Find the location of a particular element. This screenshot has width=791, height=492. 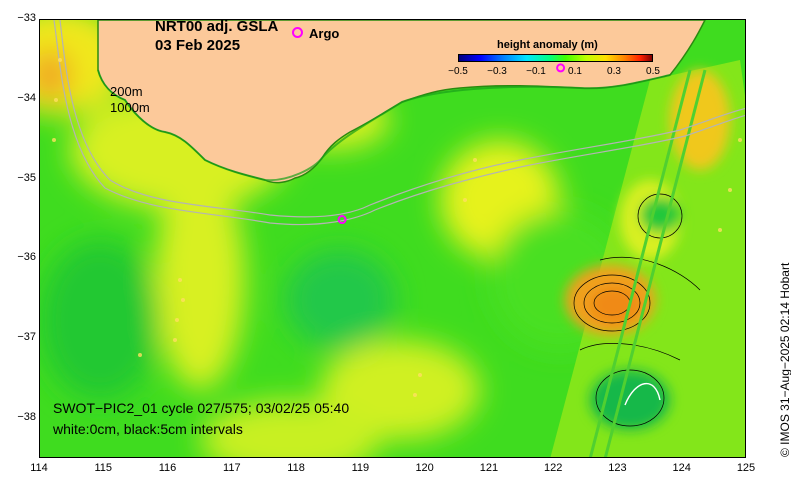

argo-legend: Argo is located at coordinates (315, 33).